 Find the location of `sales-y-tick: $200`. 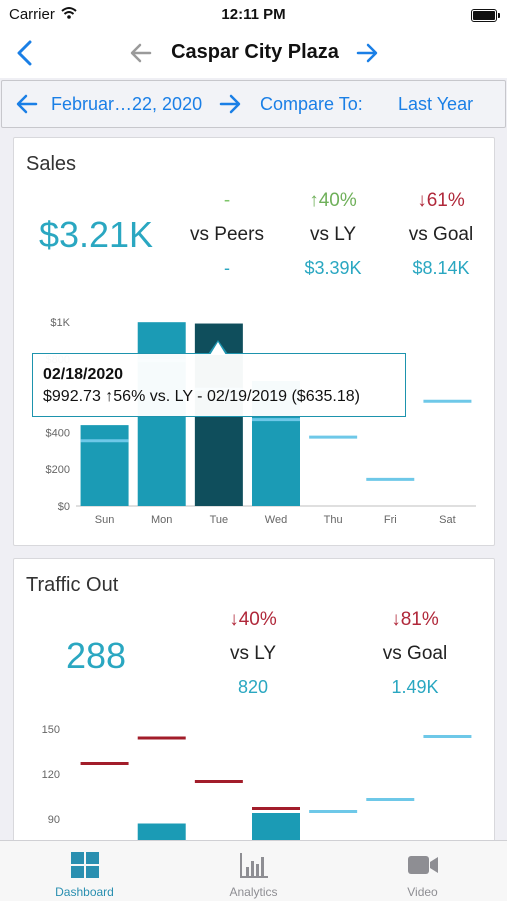

sales-y-tick: $200 is located at coordinates (58, 470).